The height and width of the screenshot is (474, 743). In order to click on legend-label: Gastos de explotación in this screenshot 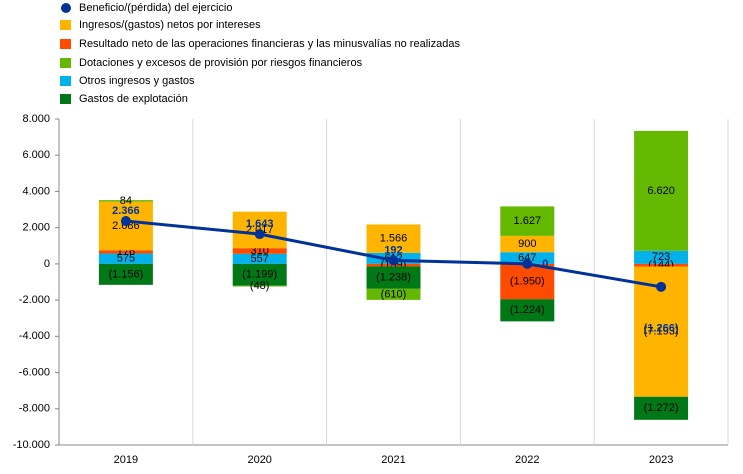, I will do `click(133, 99)`.